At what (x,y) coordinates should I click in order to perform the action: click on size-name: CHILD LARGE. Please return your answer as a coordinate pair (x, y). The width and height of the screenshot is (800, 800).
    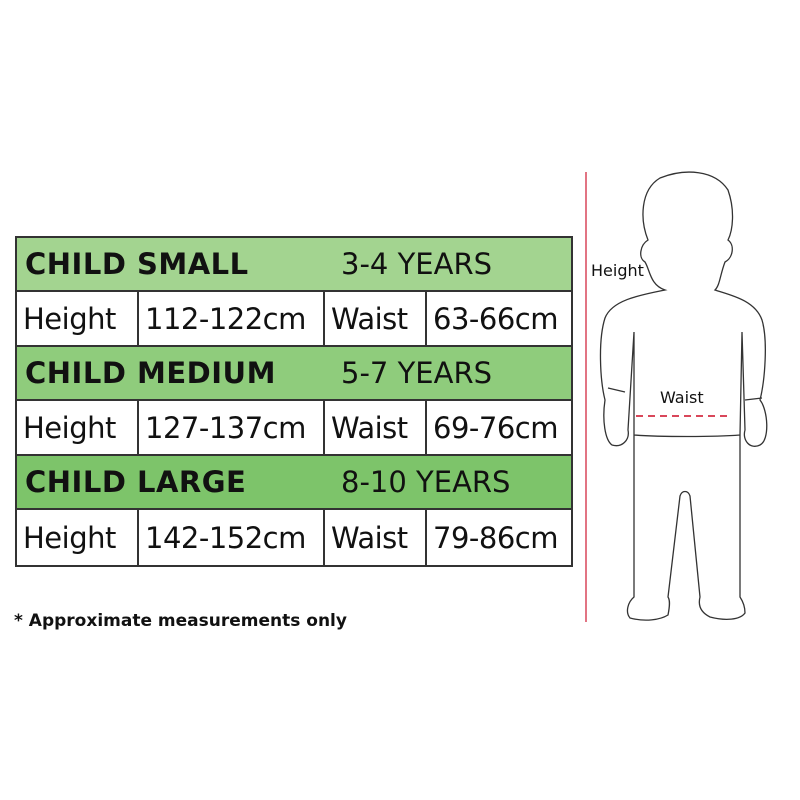
    Looking at the image, I should click on (136, 482).